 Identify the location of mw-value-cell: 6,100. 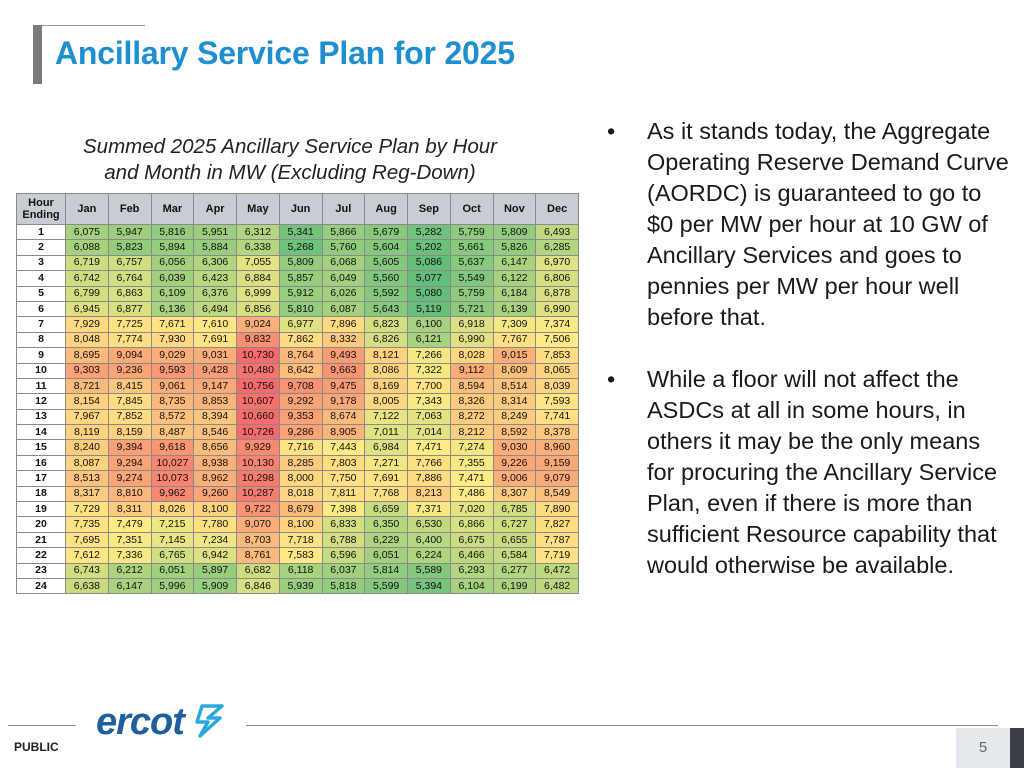
(429, 324).